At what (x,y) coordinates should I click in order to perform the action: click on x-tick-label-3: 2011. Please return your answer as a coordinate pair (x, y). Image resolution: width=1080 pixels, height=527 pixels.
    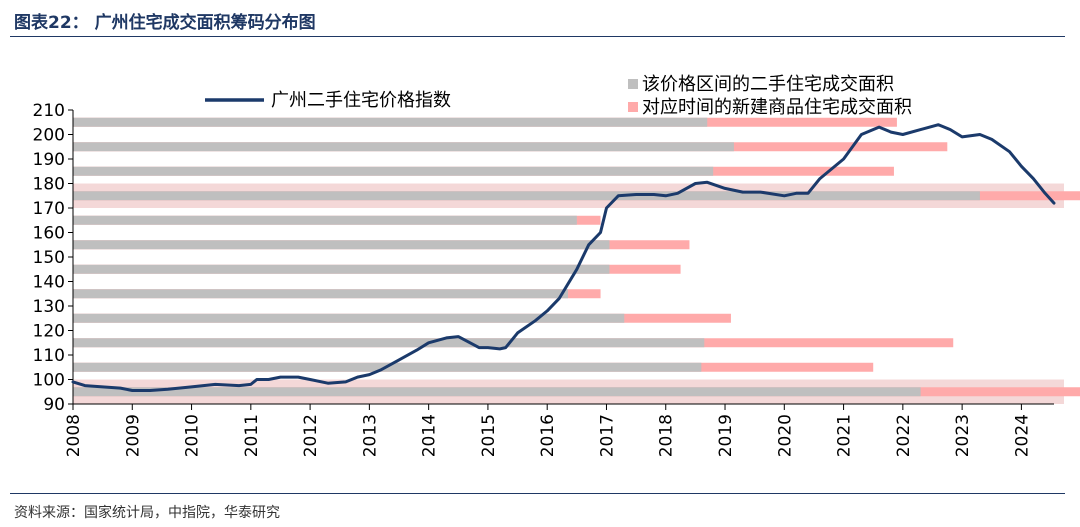
    Looking at the image, I should click on (252, 435).